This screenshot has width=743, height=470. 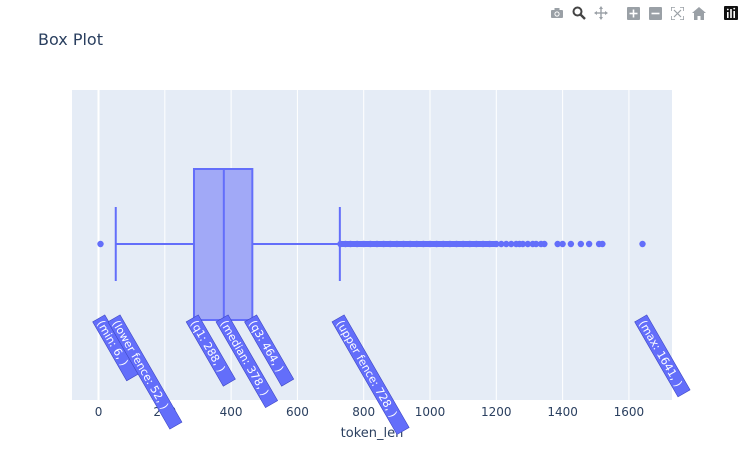 I want to click on autoscale-icon, so click(x=677, y=13).